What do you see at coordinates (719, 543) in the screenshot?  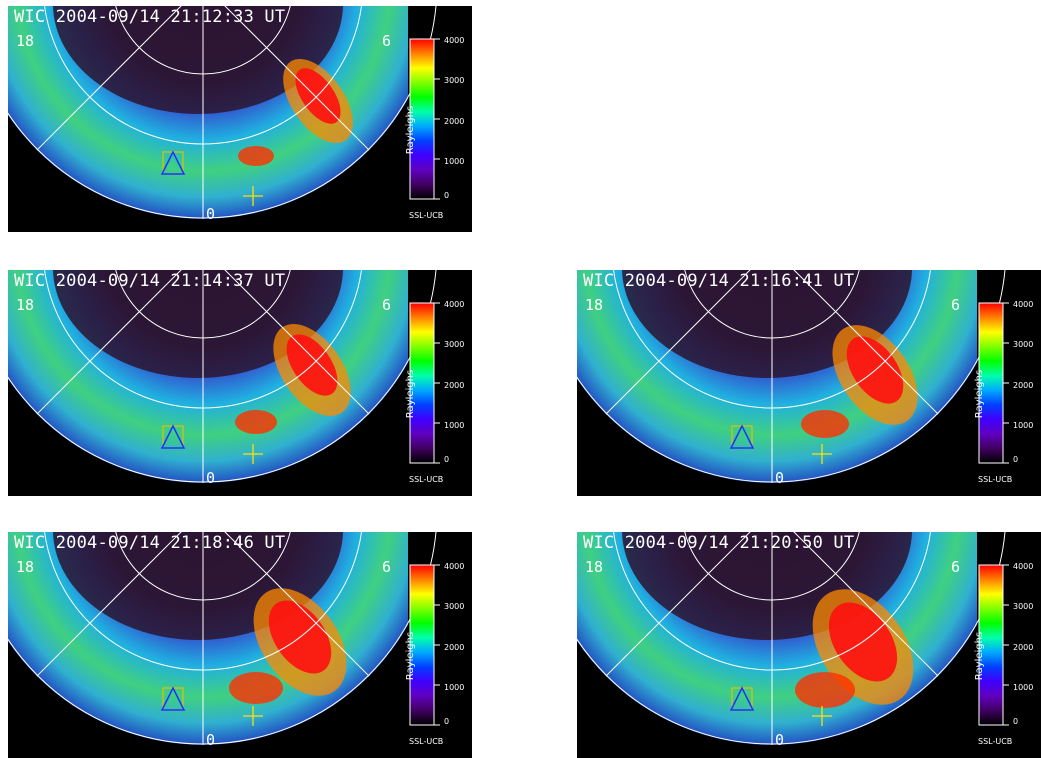 I see `panel-title-5: WIC 2004-09/14 21:20:50 UT` at bounding box center [719, 543].